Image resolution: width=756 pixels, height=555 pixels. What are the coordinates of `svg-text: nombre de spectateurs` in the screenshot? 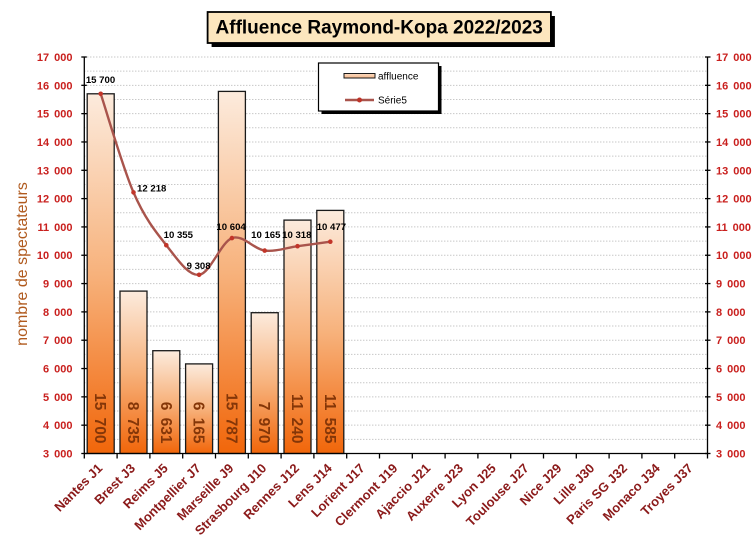 It's located at (22, 264).